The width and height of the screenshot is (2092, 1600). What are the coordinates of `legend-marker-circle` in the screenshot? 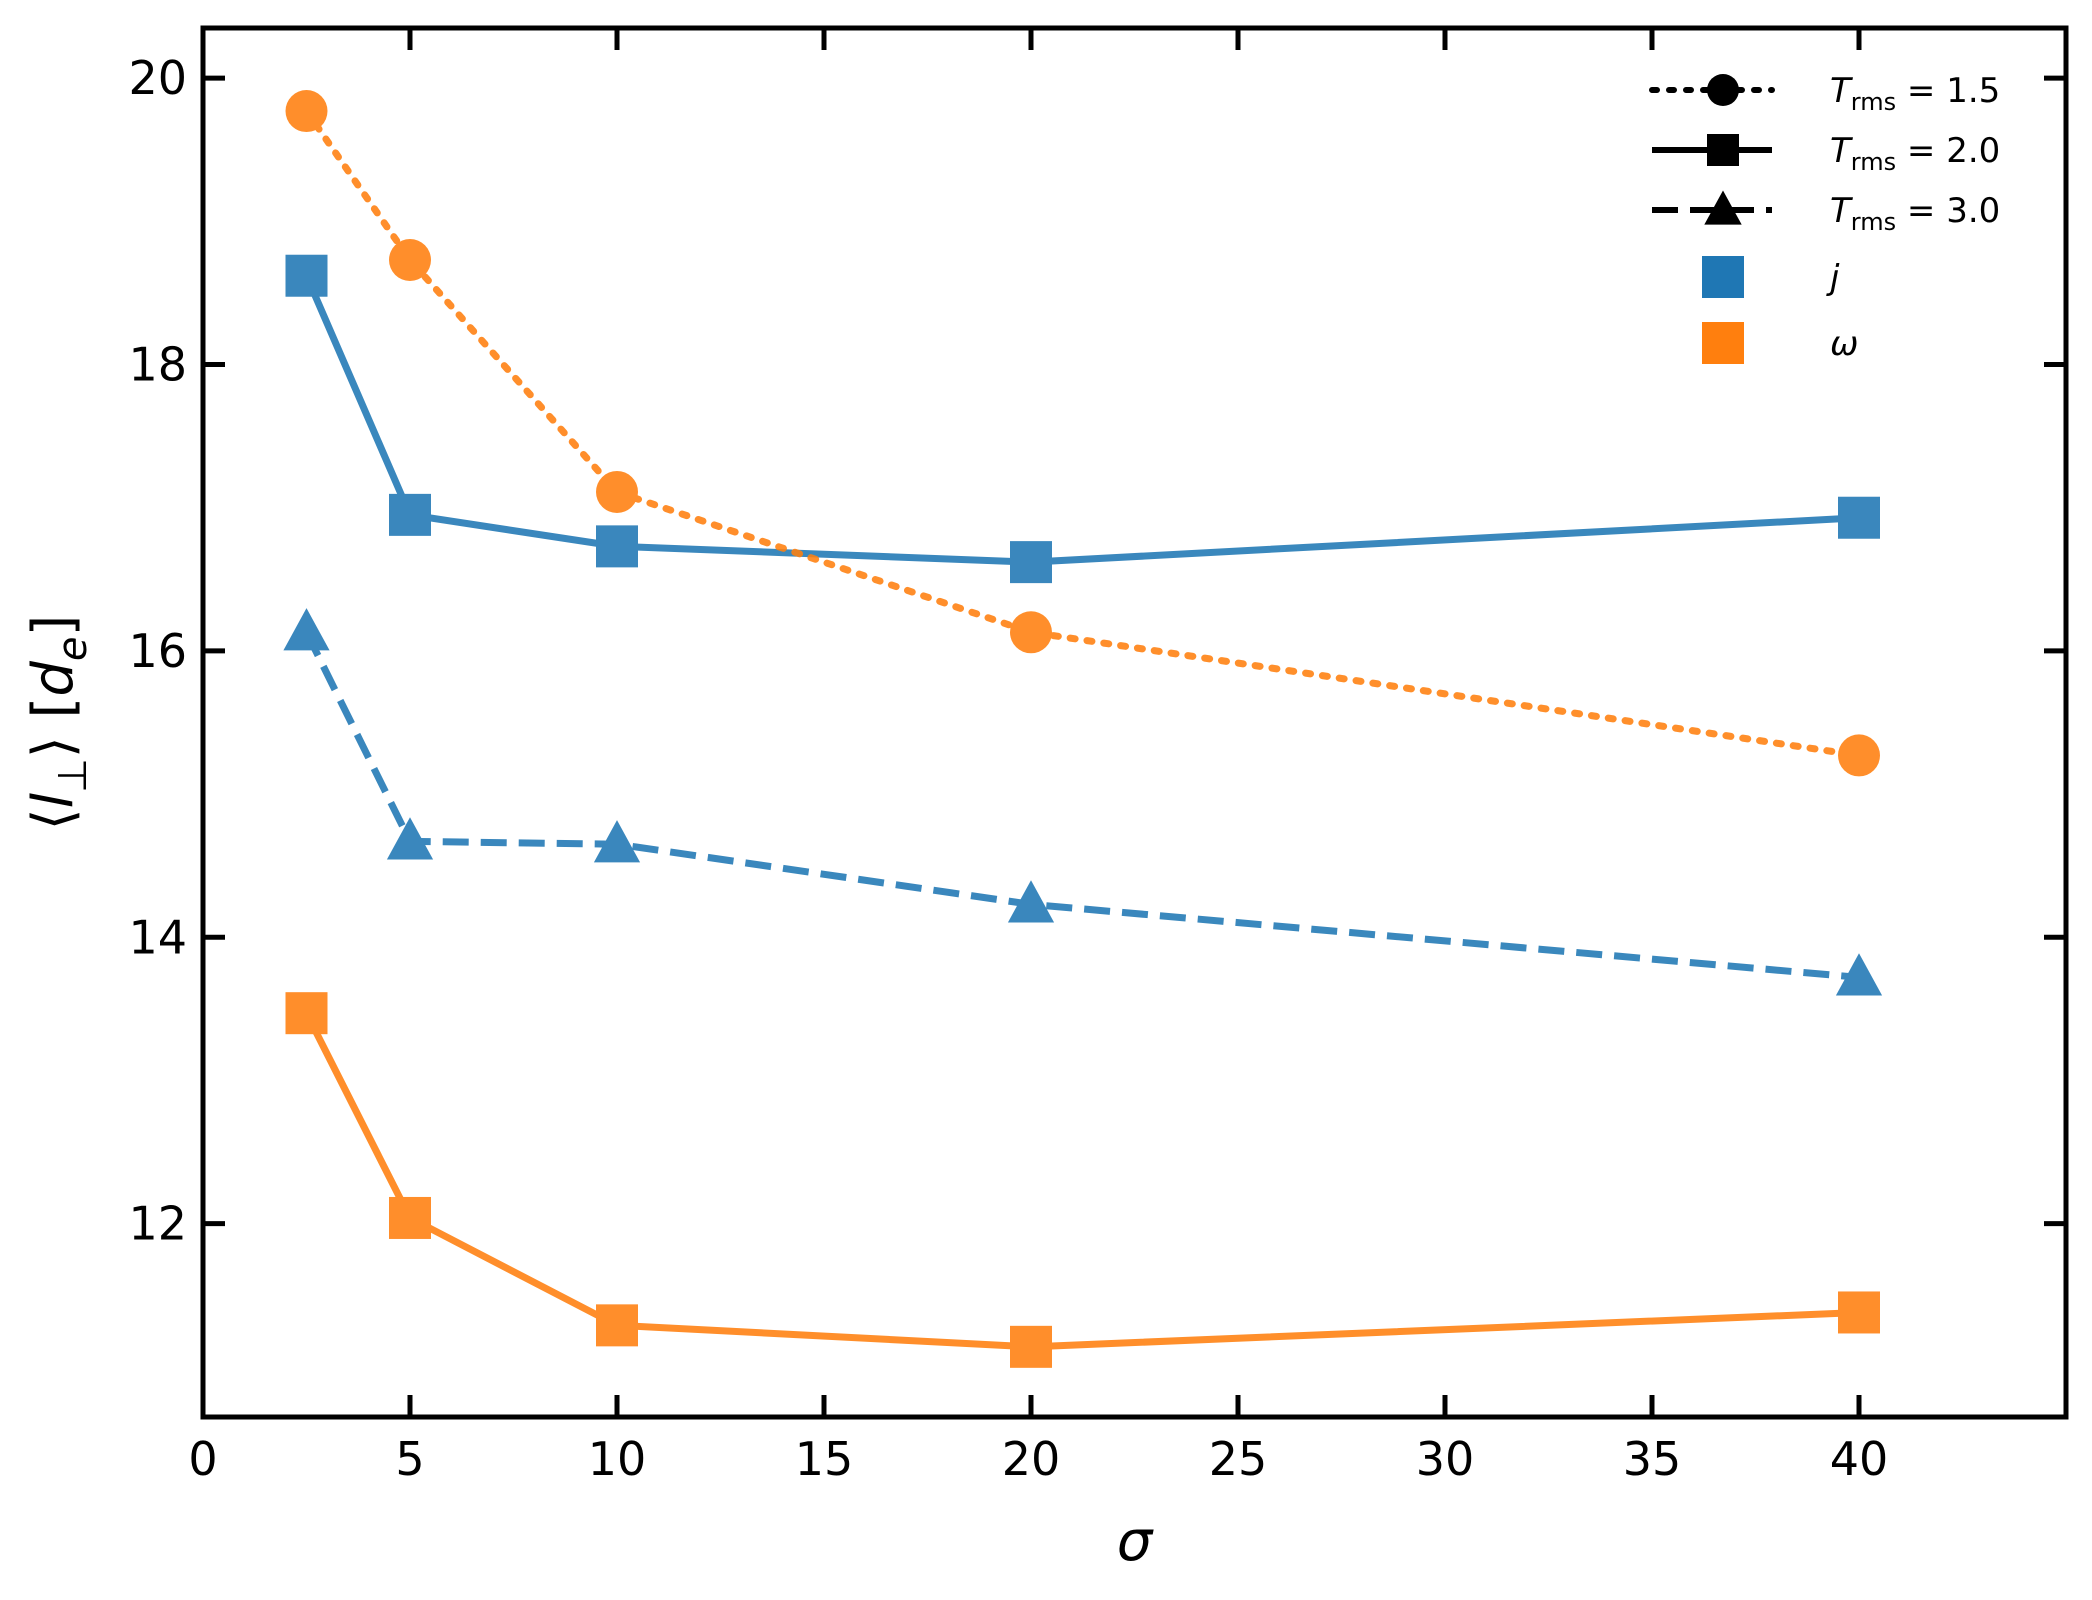 It's located at (1723, 90).